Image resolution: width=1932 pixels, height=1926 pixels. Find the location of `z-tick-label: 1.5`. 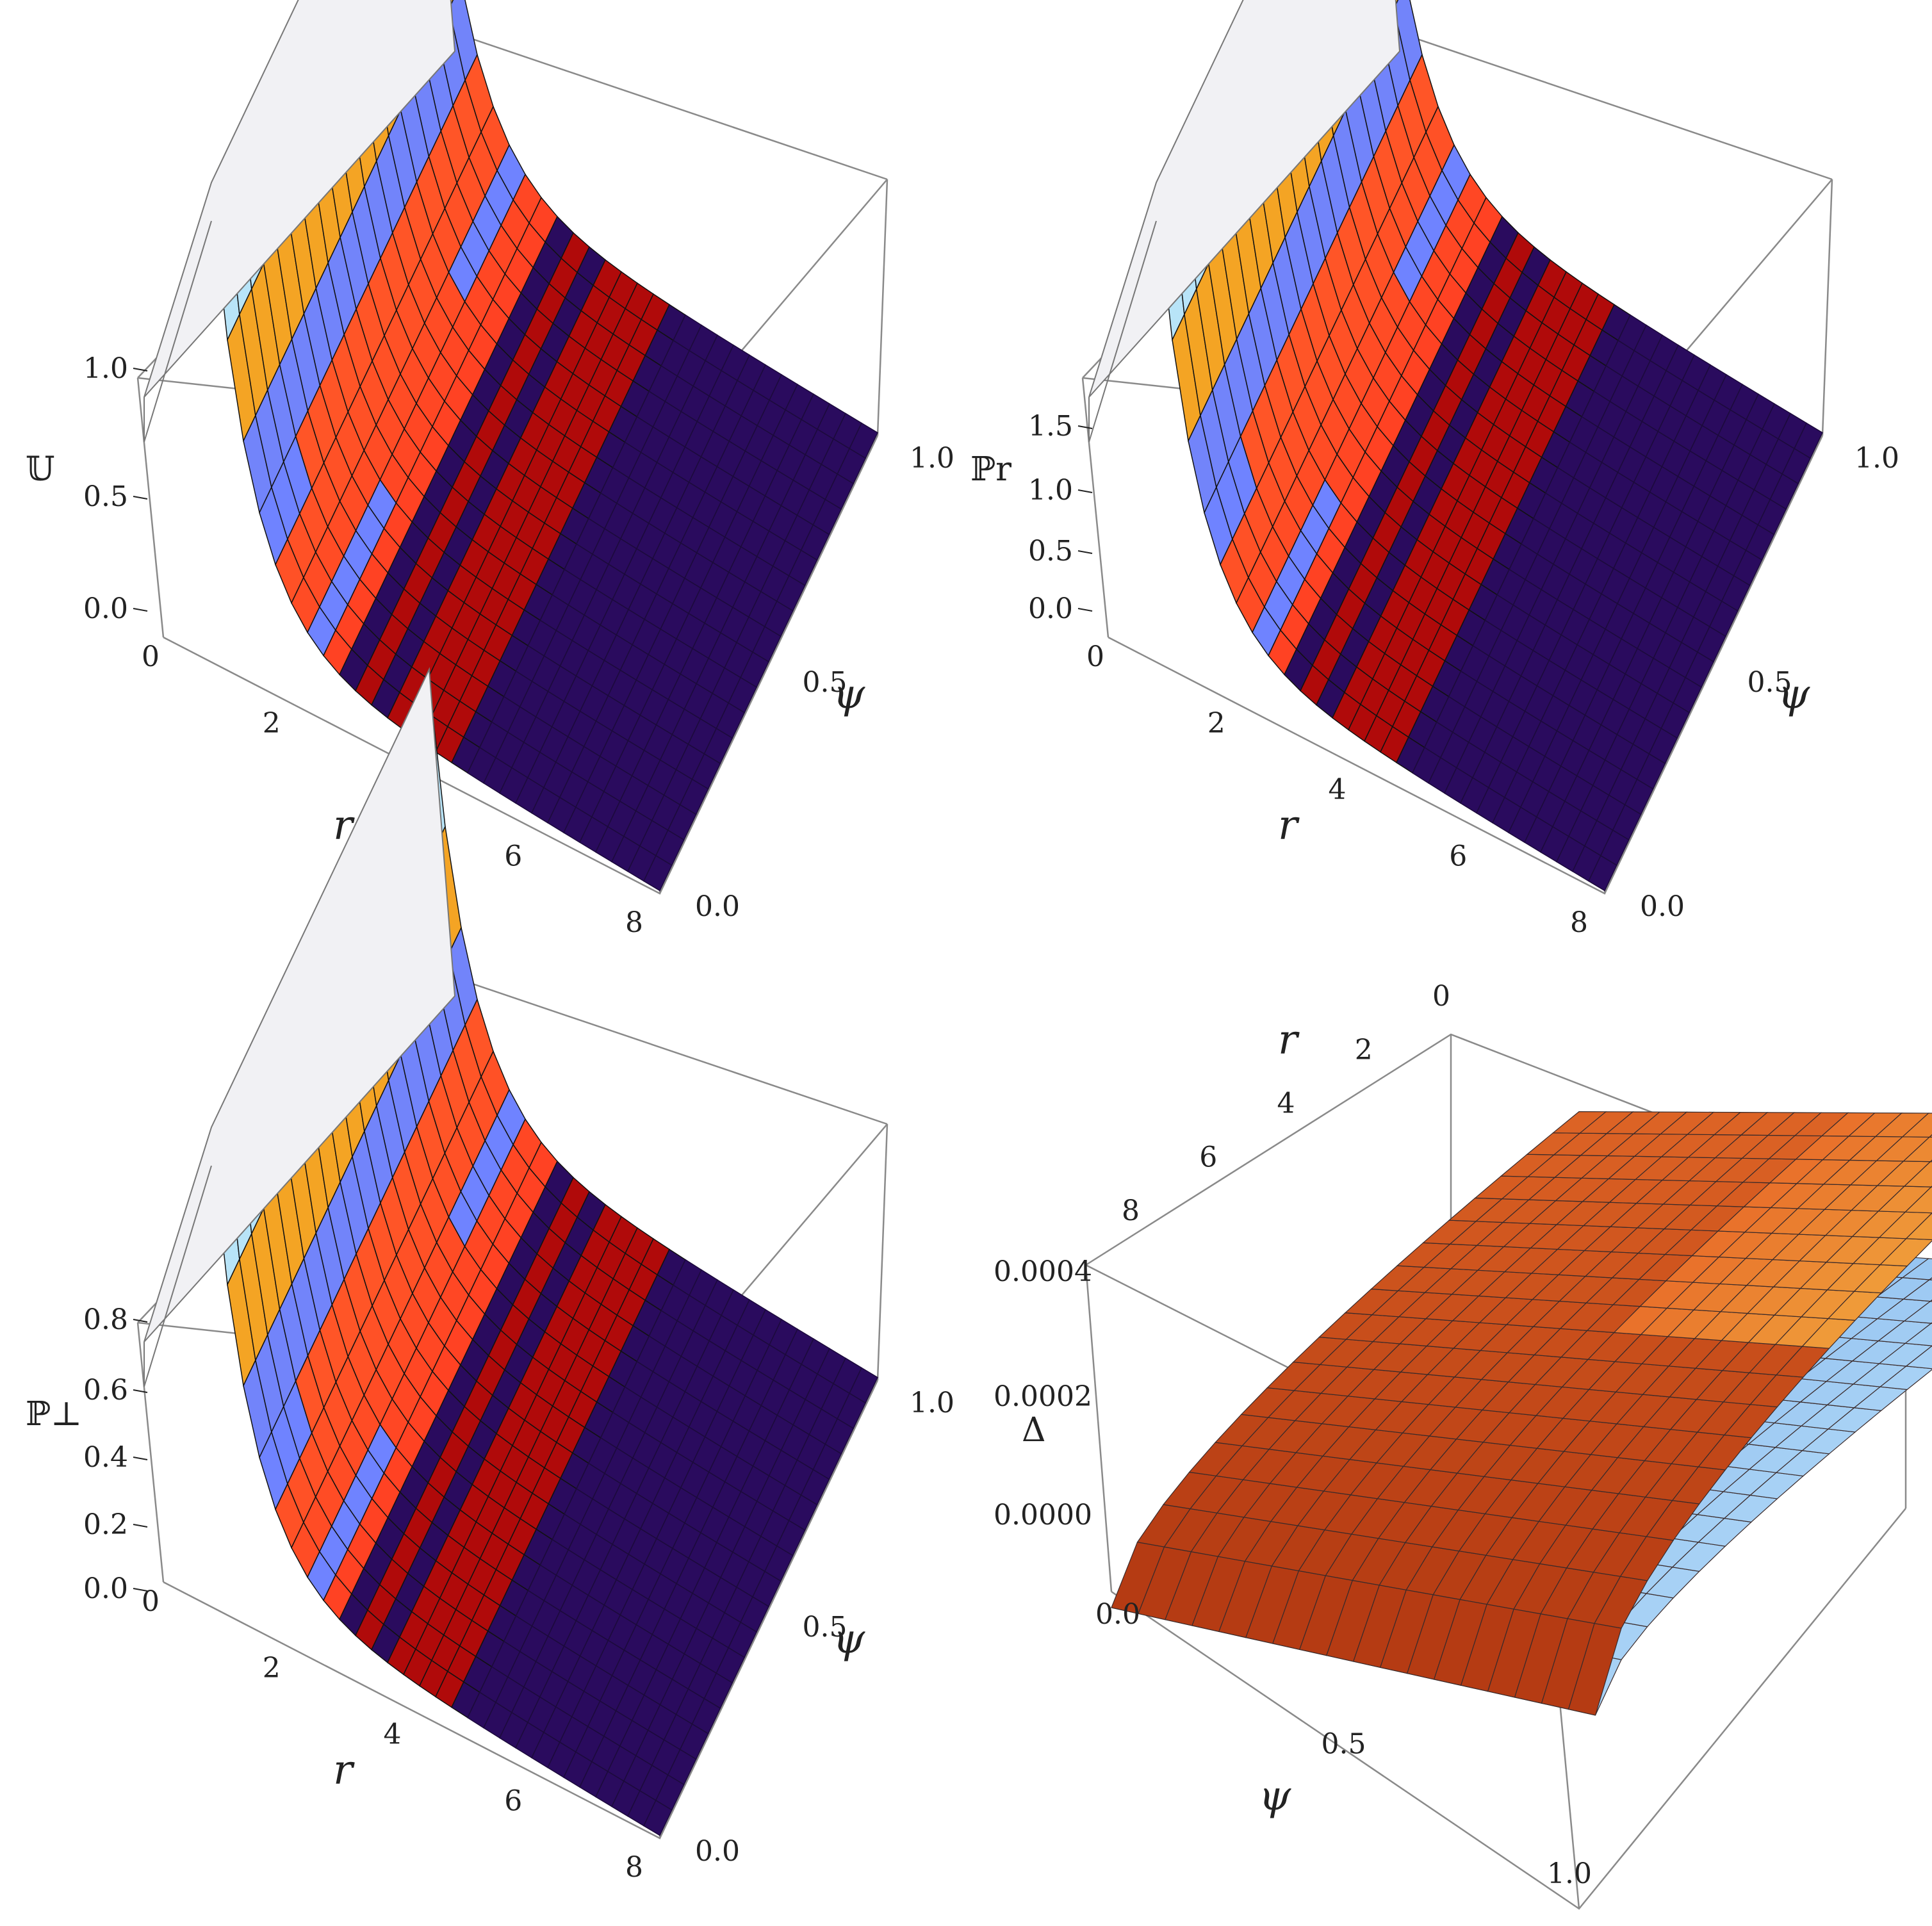

z-tick-label: 1.5 is located at coordinates (1050, 427).